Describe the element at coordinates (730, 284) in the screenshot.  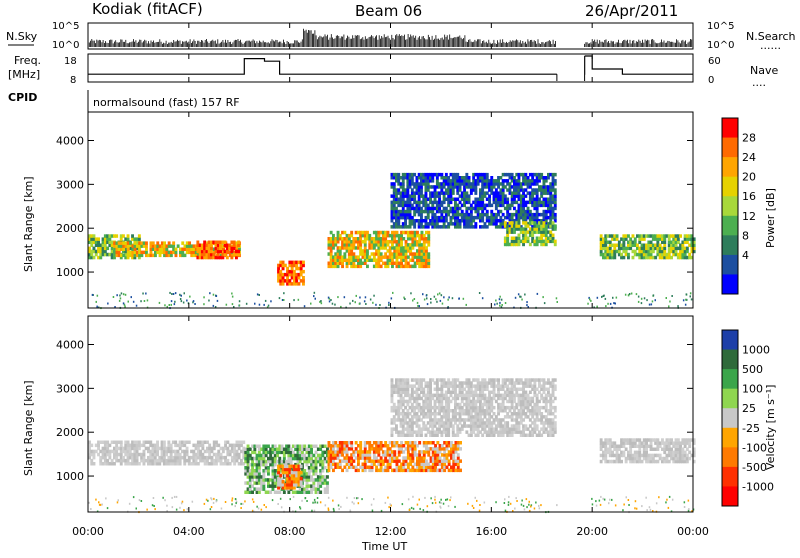
I see `power-colorbar-swatch` at that location.